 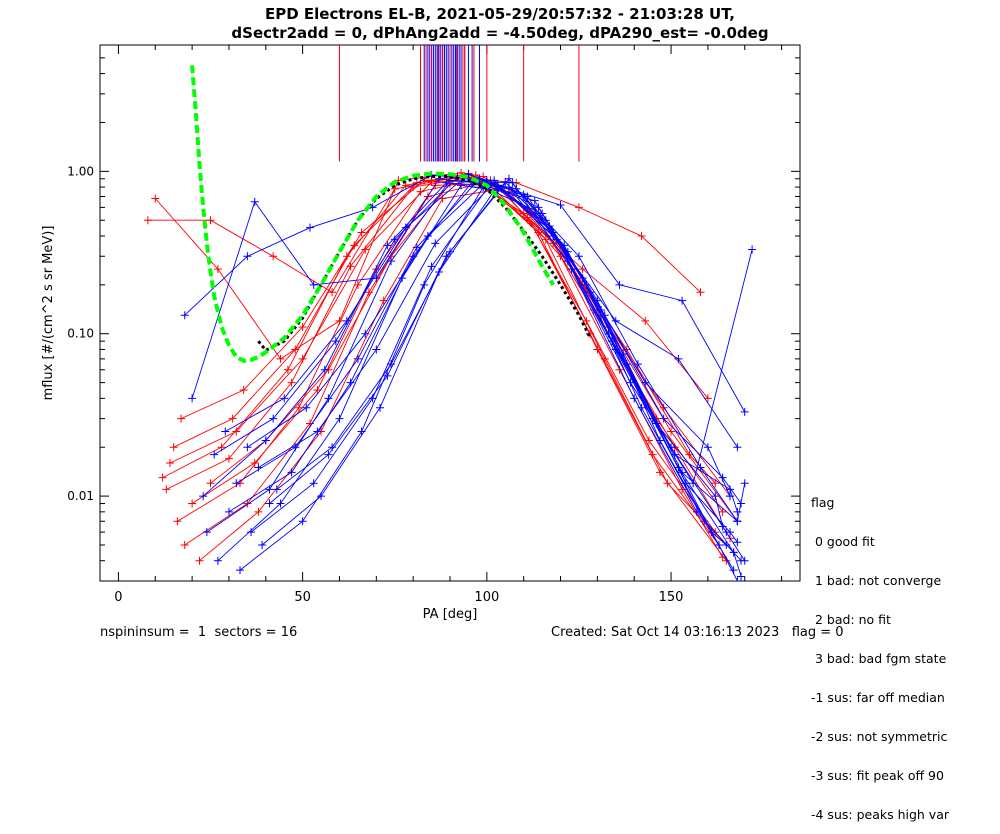 I want to click on legend-item: -1 sus: far off median, so click(x=878, y=697).